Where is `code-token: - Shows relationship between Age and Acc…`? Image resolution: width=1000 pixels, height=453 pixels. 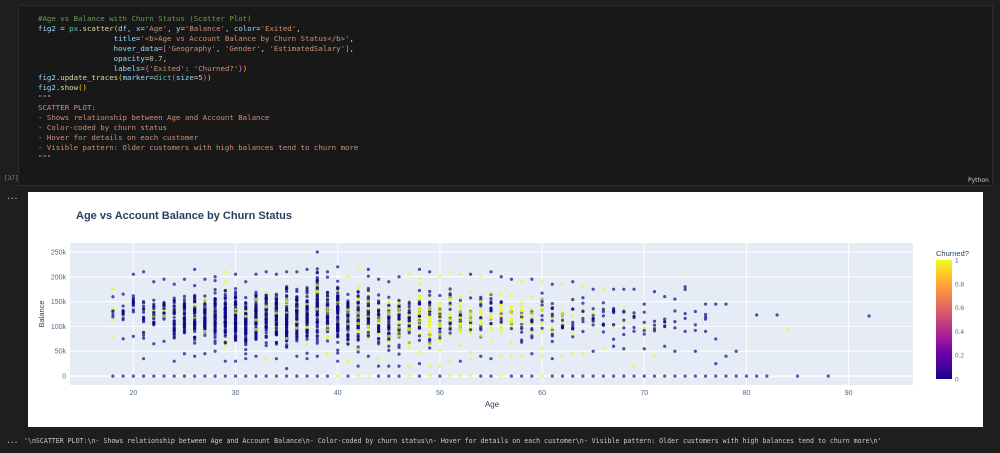 code-token: - Shows relationship between Age and Acc… is located at coordinates (154, 118).